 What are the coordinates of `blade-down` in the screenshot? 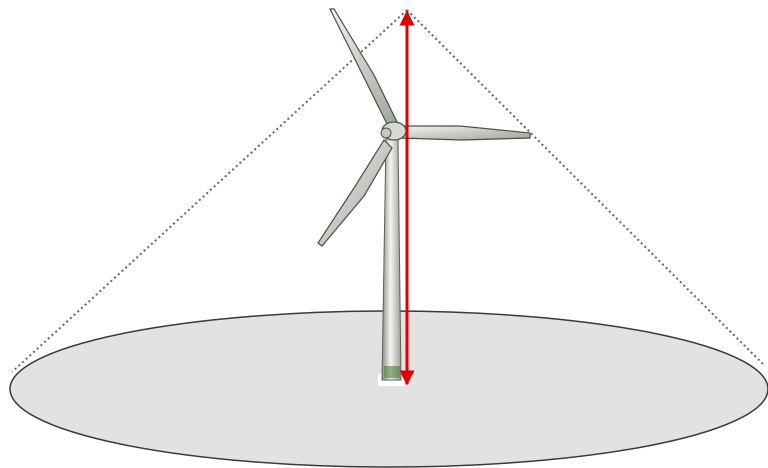 It's located at (355, 193).